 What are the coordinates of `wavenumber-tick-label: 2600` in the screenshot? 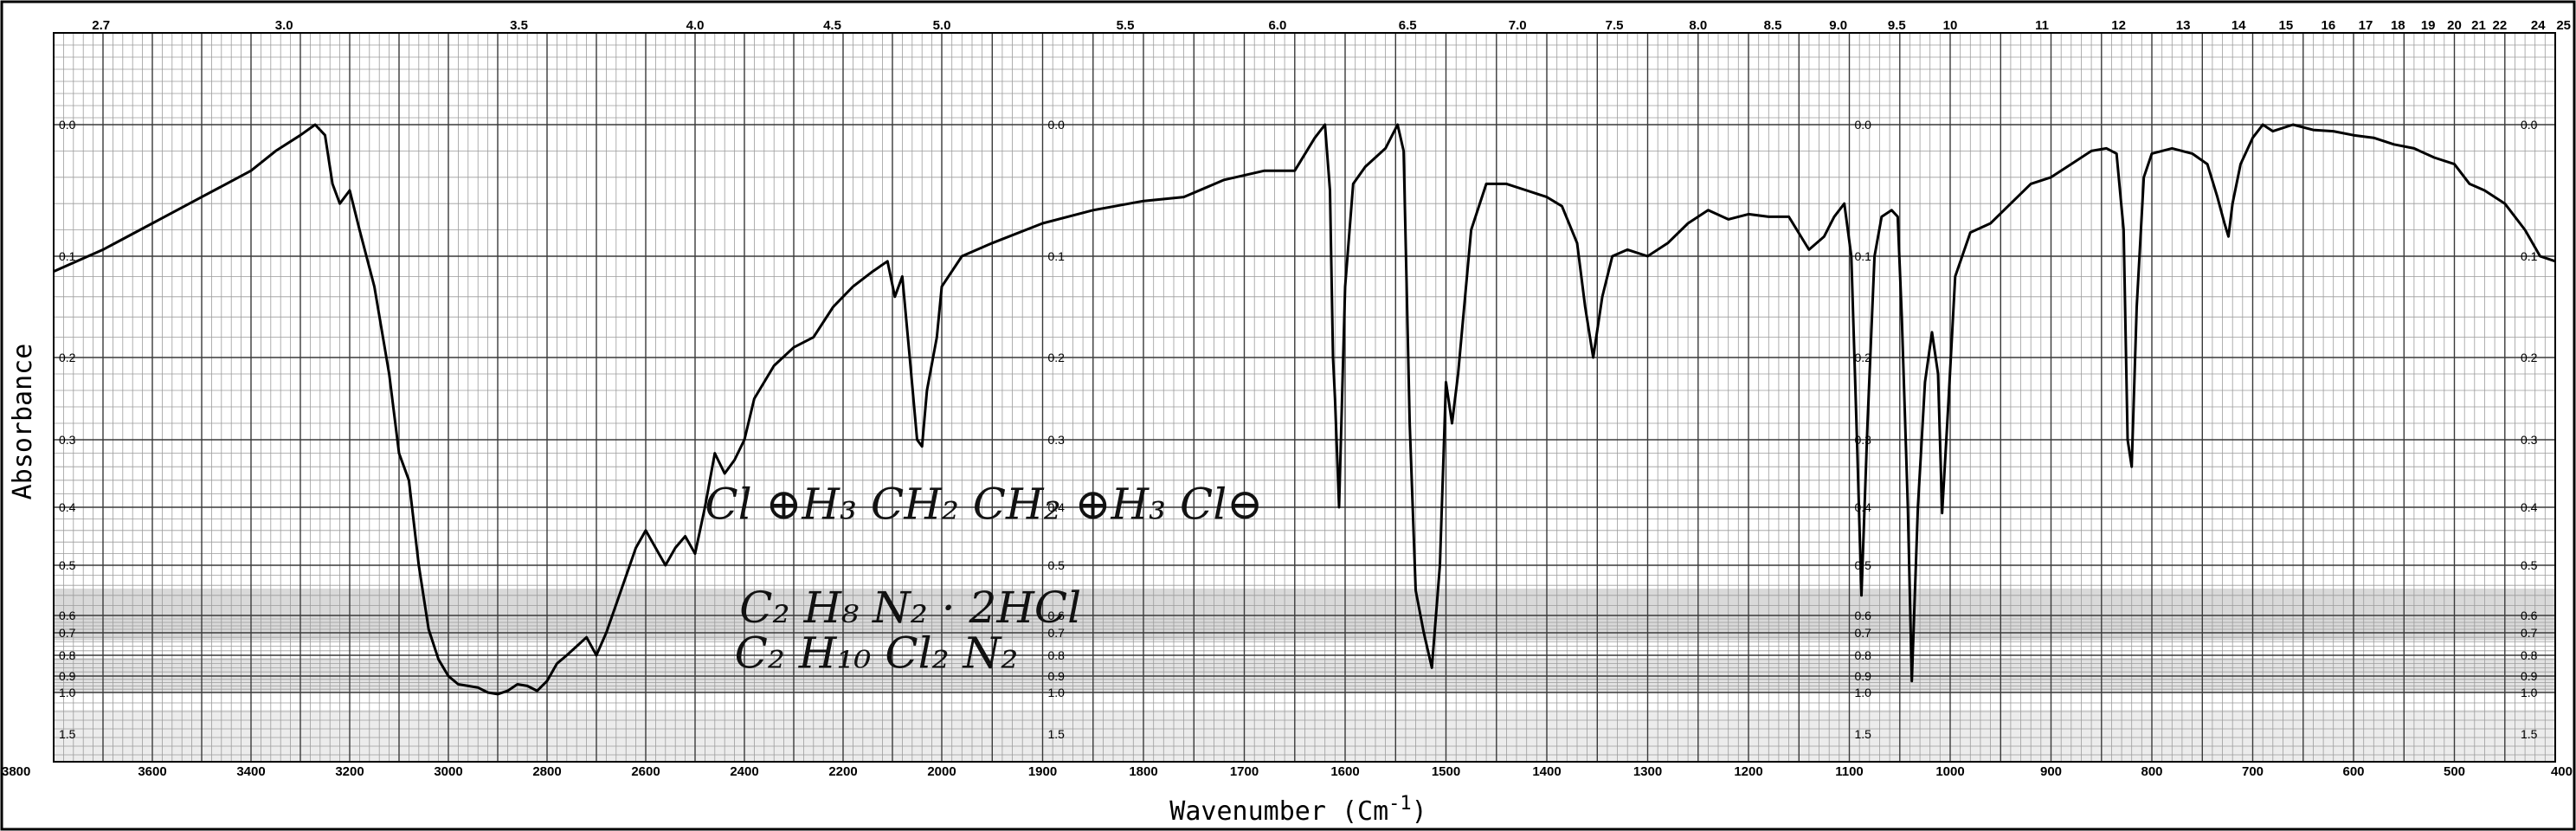 It's located at (645, 771).